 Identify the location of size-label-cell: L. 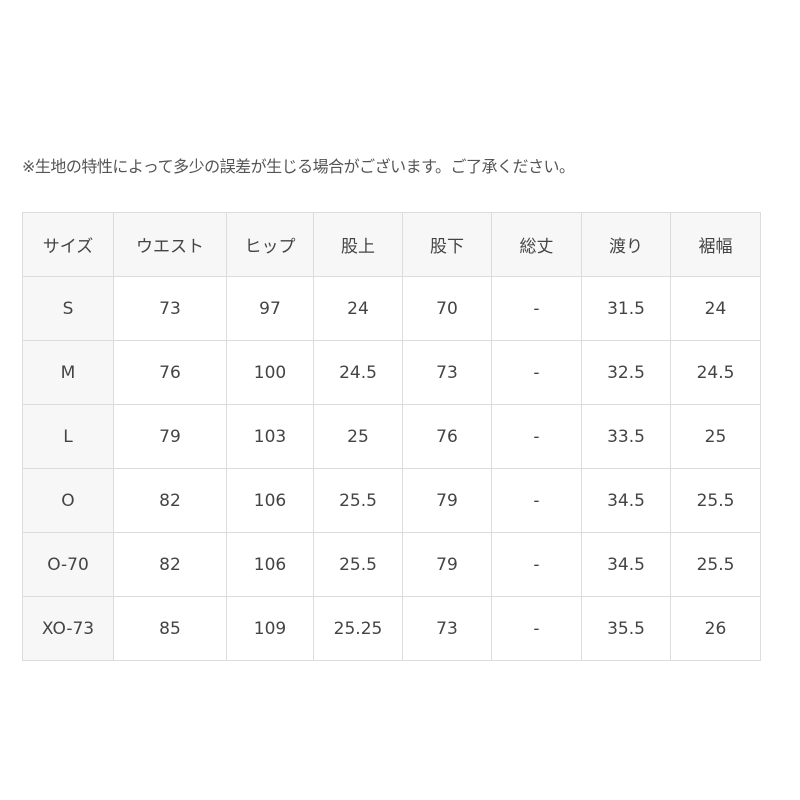
(68, 436).